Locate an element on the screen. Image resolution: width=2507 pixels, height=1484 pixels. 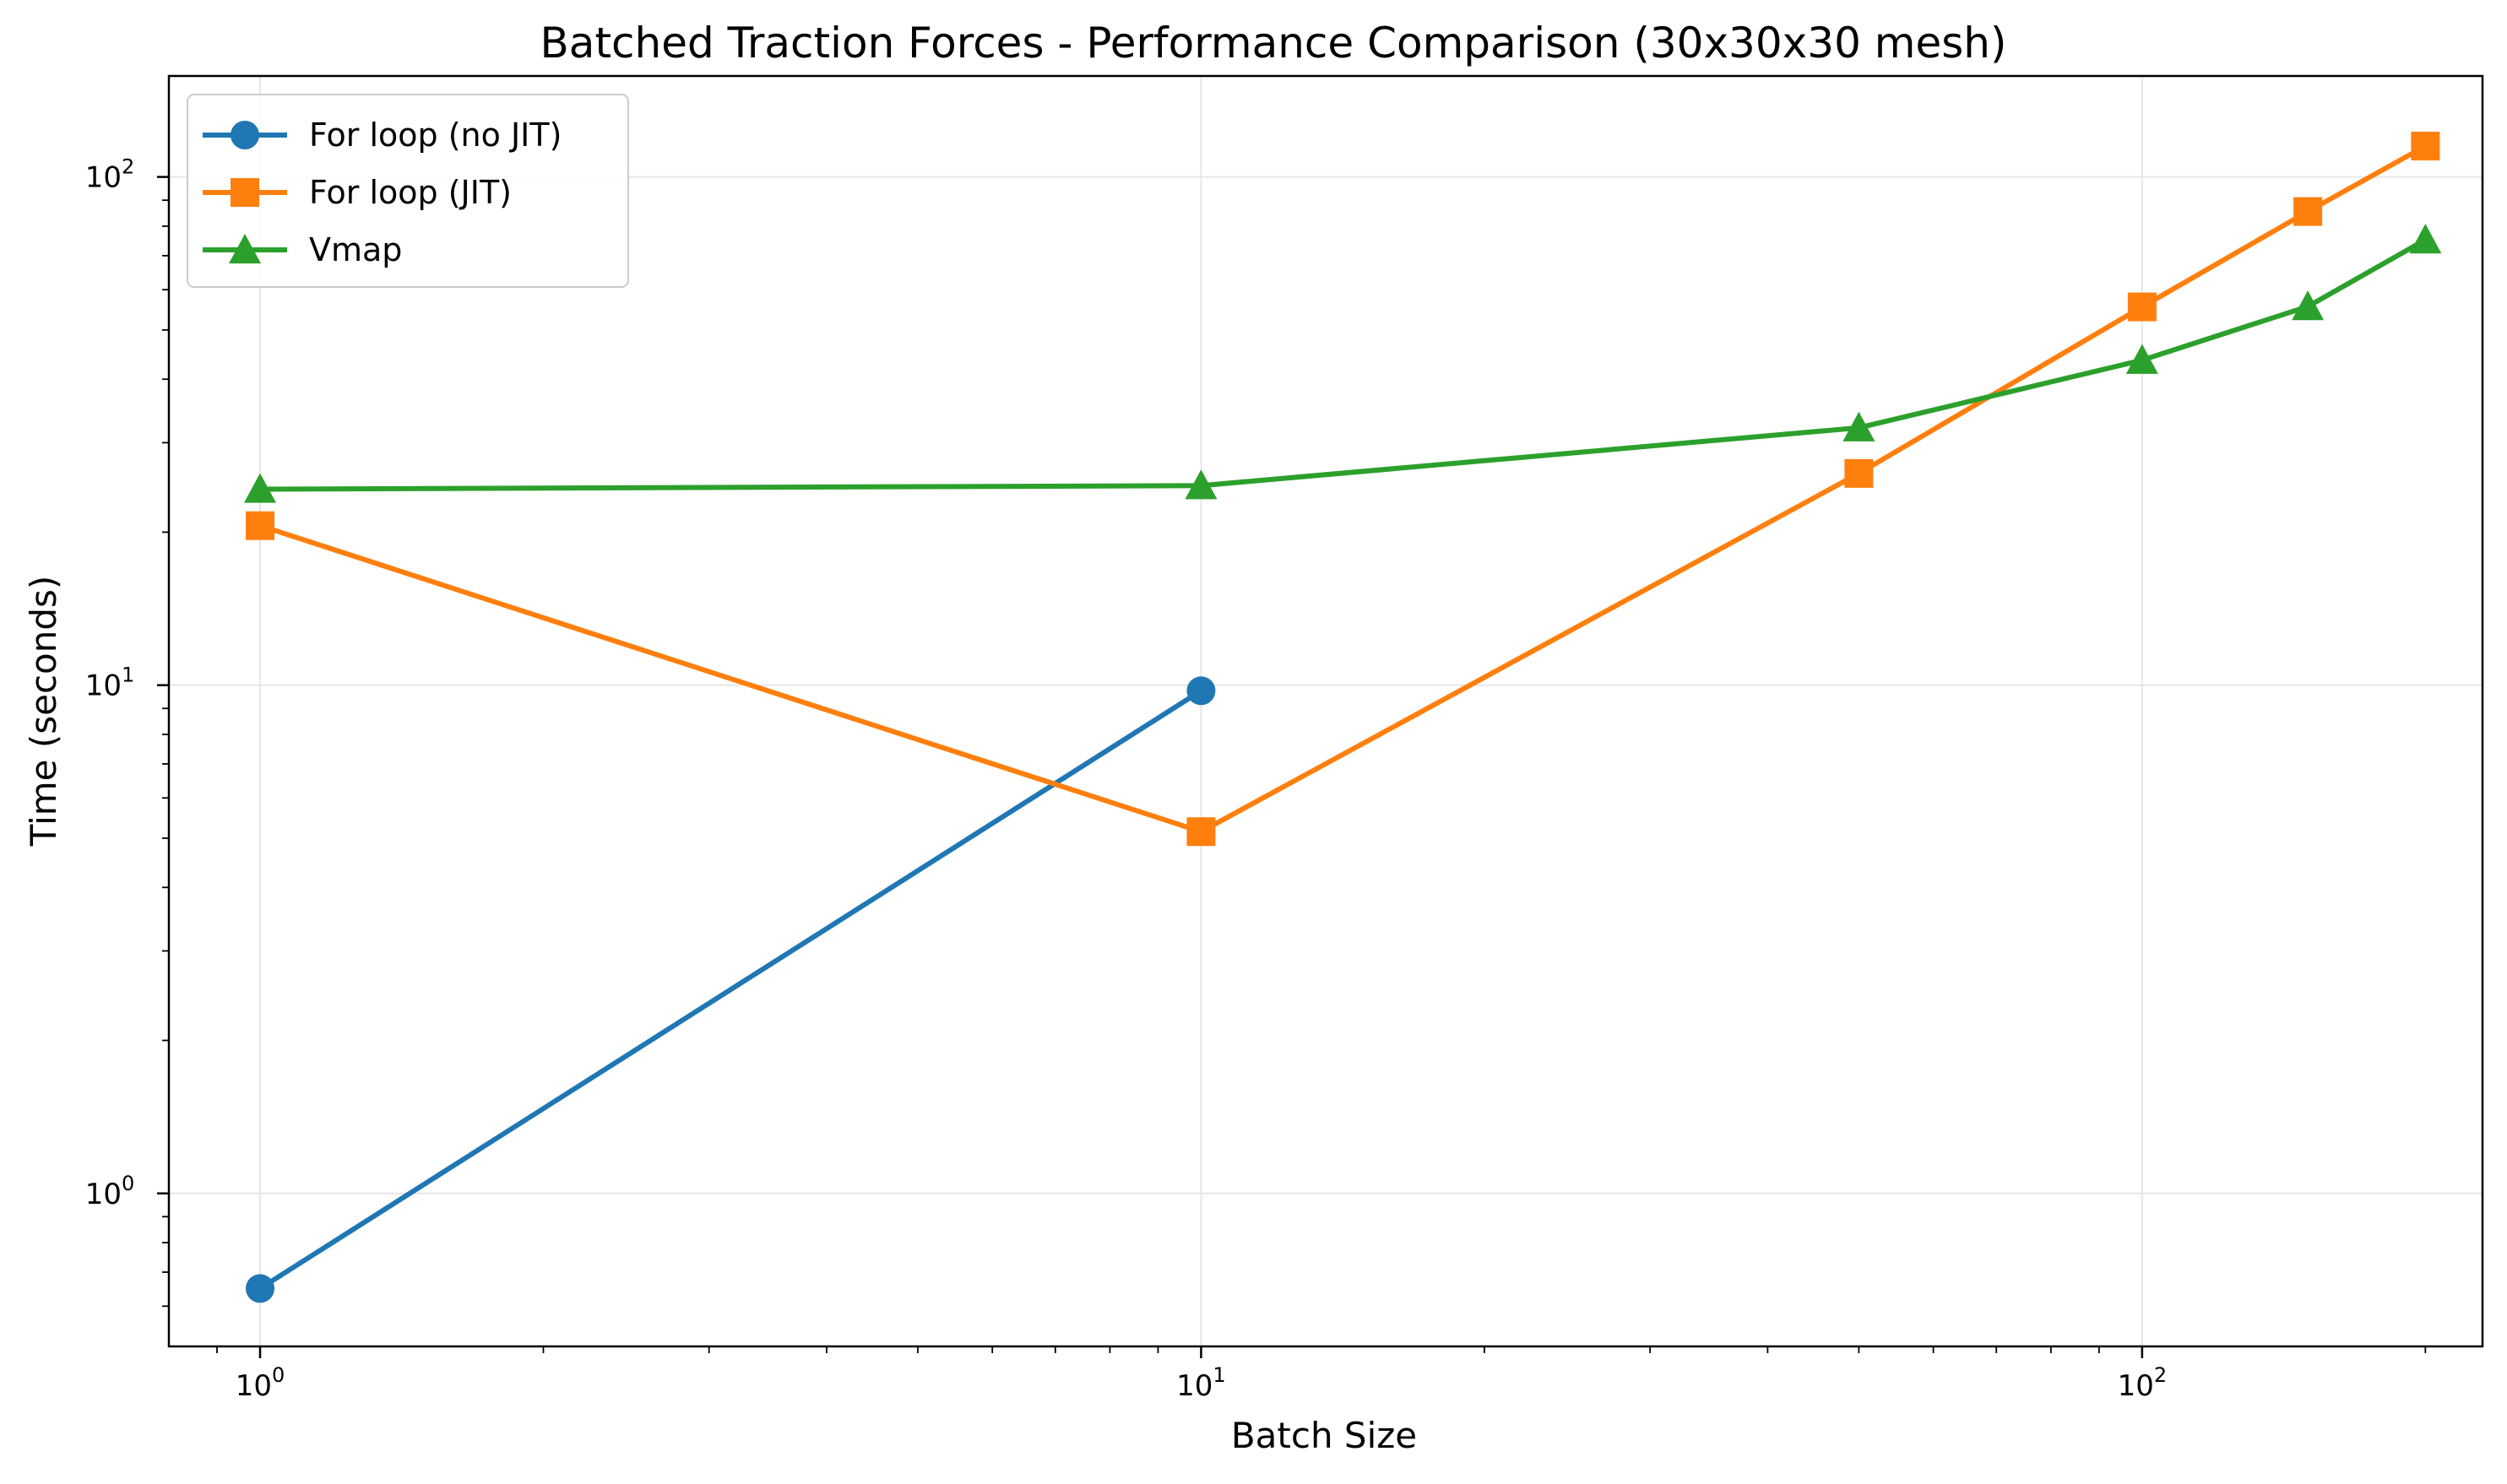
y-axis-label: Time (seconds) is located at coordinates (43, 712).